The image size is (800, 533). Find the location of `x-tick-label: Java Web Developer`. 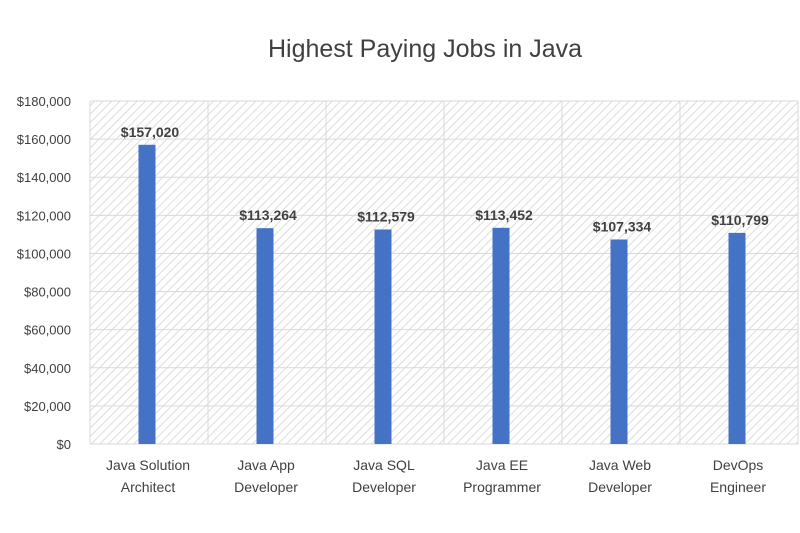

x-tick-label: Java Web Developer is located at coordinates (620, 476).